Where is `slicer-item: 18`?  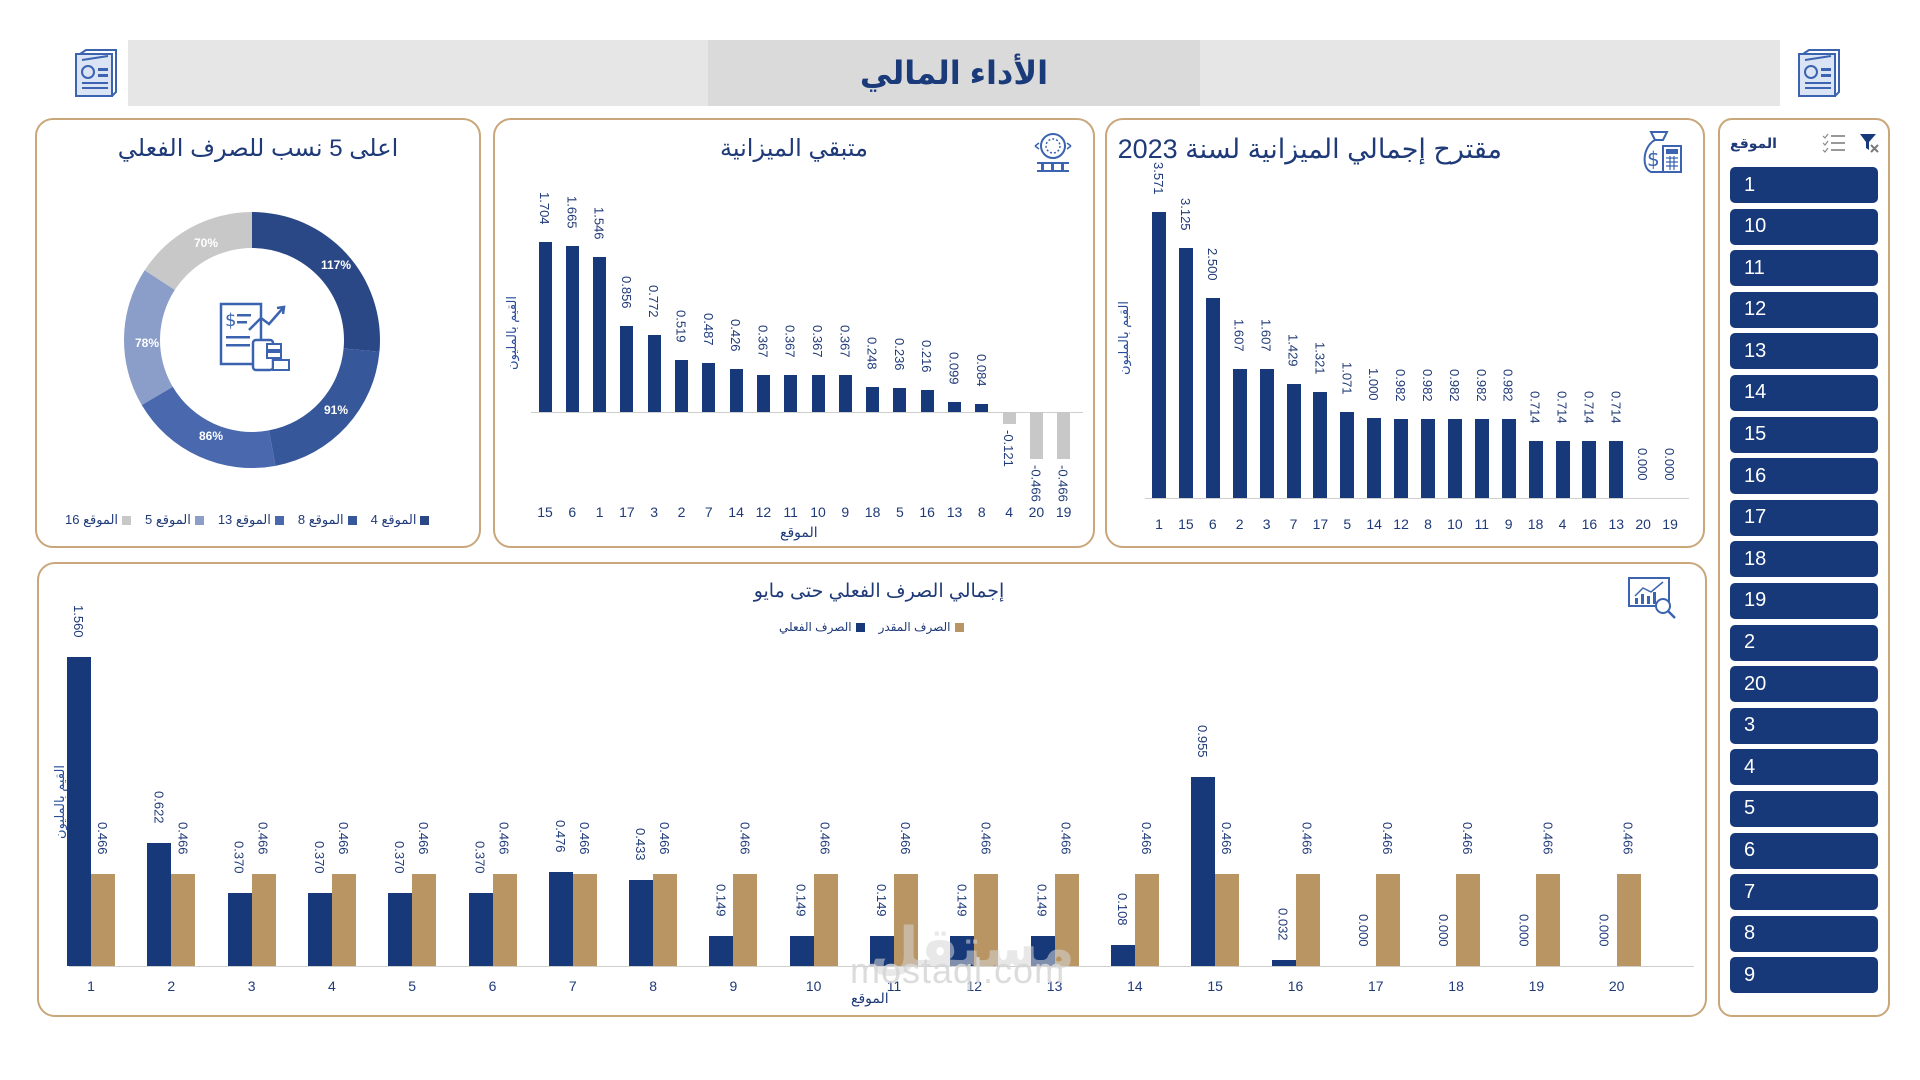 slicer-item: 18 is located at coordinates (1804, 559).